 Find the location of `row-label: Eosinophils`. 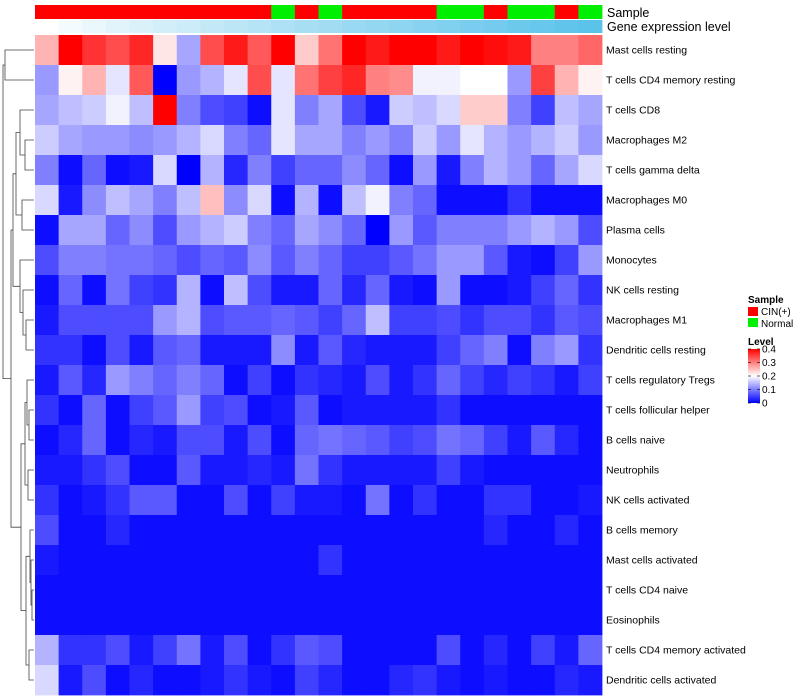

row-label: Eosinophils is located at coordinates (633, 621).